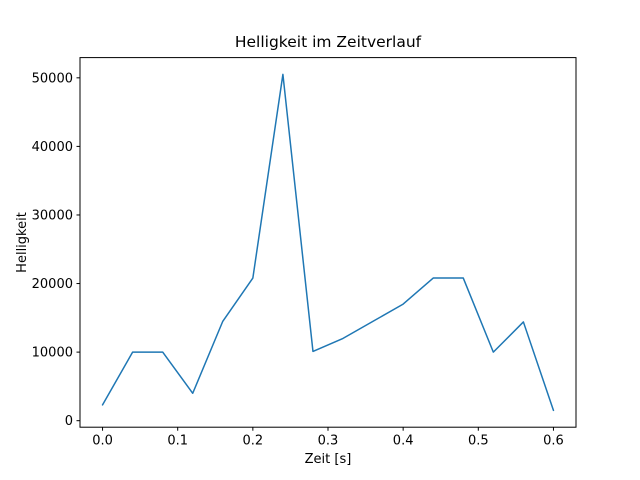  I want to click on x-tick-label: 0.1, so click(177, 441).